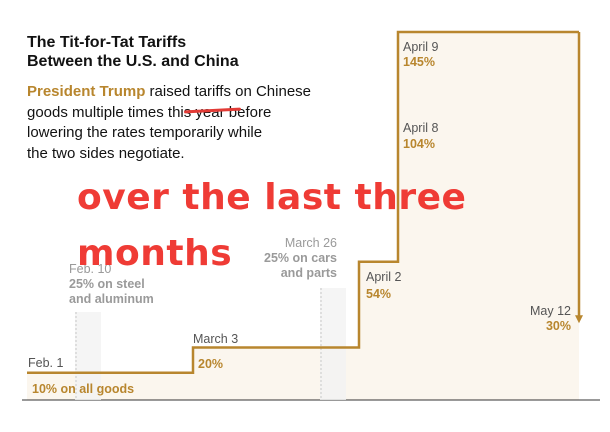 The image size is (610, 432). I want to click on step-date-label: May 12, so click(550, 311).